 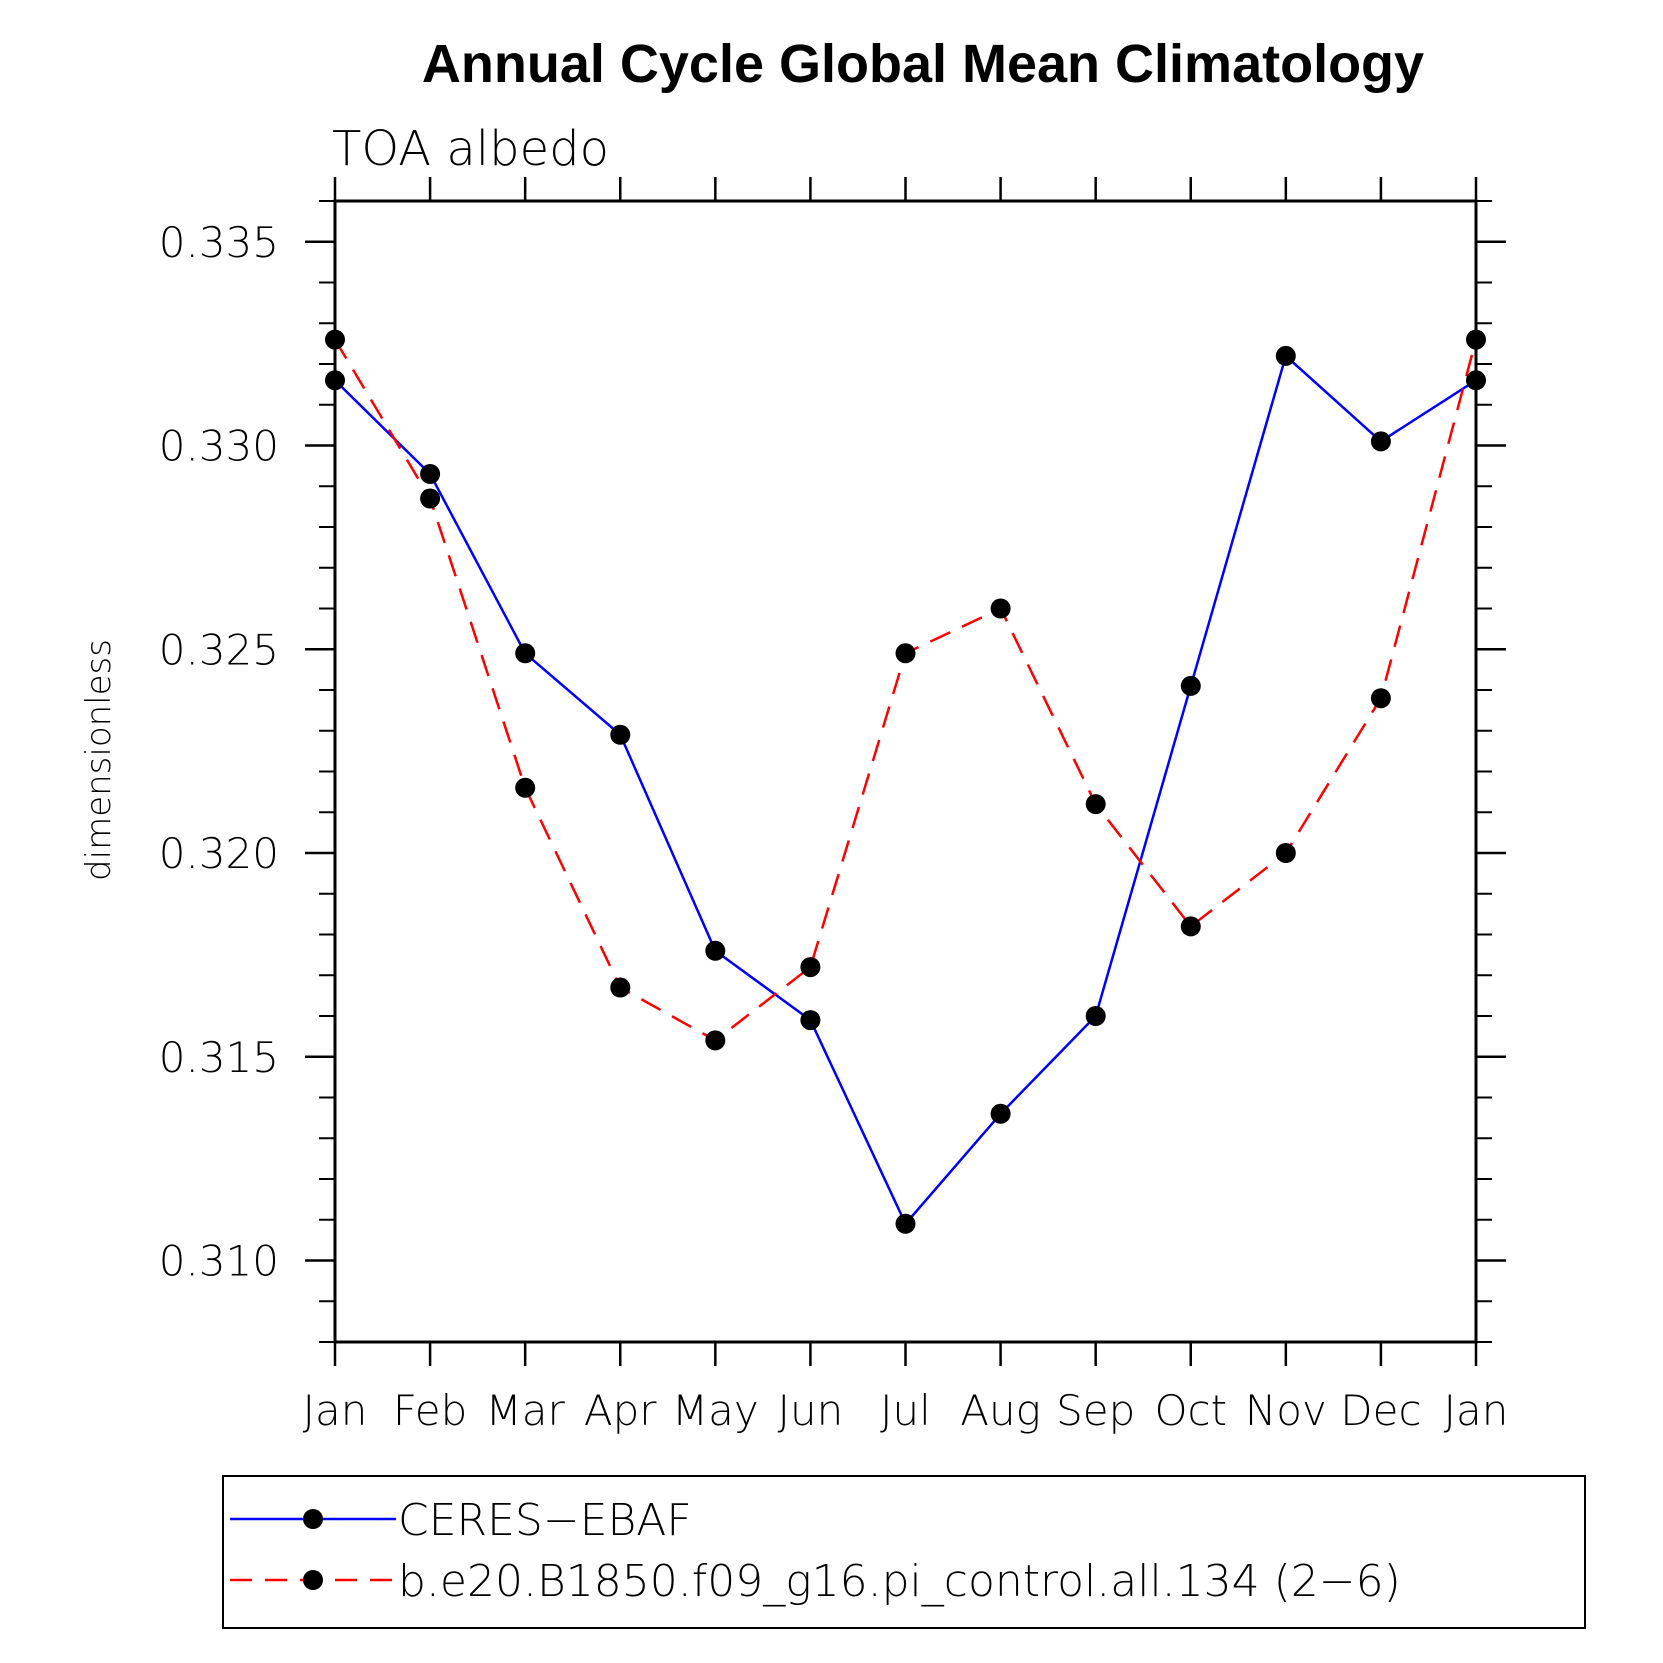 I want to click on x-tick-label: Feb, so click(x=430, y=1410).